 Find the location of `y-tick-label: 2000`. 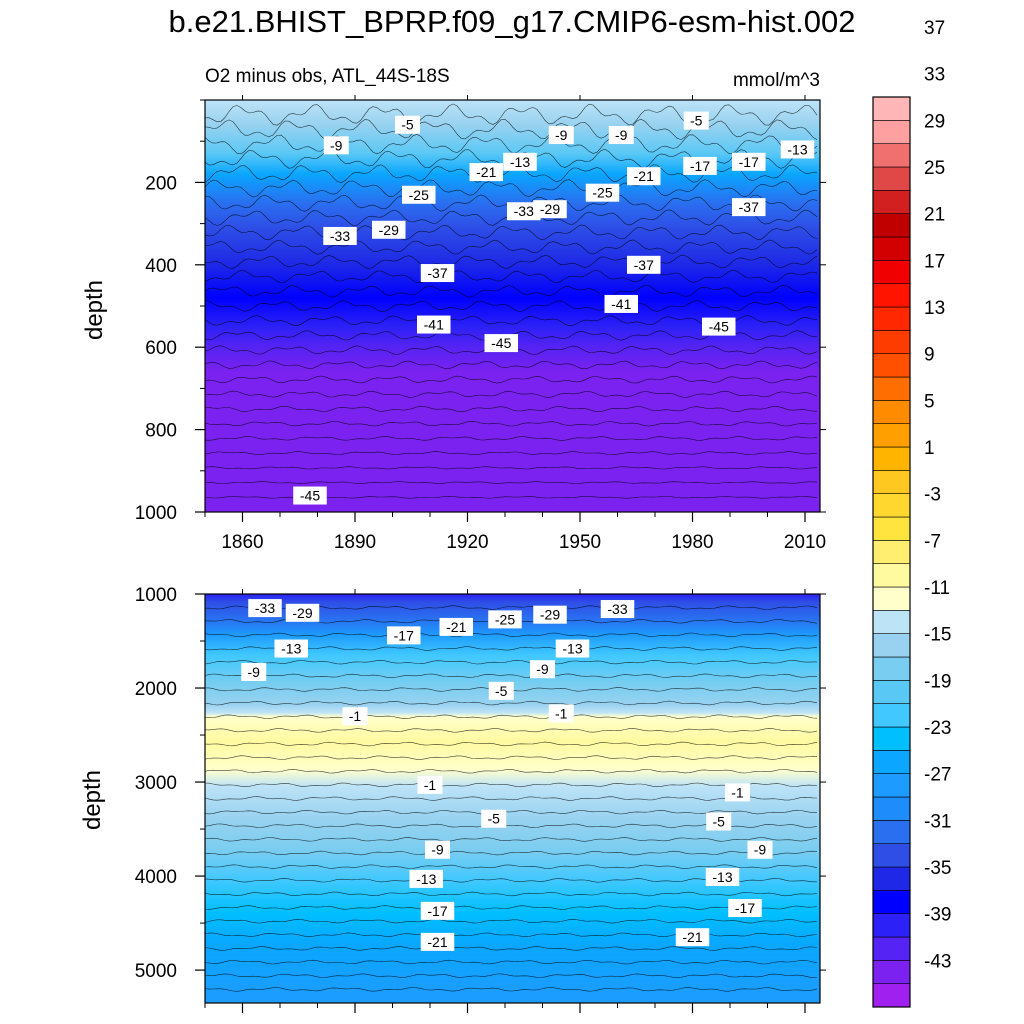

y-tick-label: 2000 is located at coordinates (156, 689).